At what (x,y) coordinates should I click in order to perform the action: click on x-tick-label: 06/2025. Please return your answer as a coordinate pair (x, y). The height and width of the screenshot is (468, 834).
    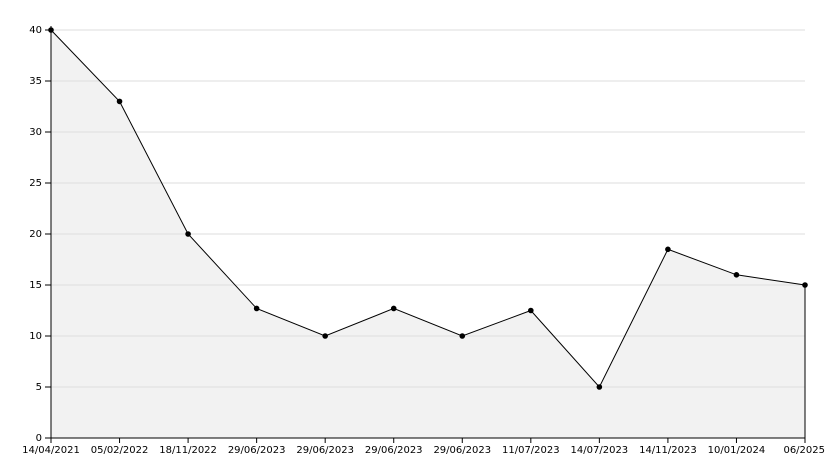
    Looking at the image, I should click on (804, 450).